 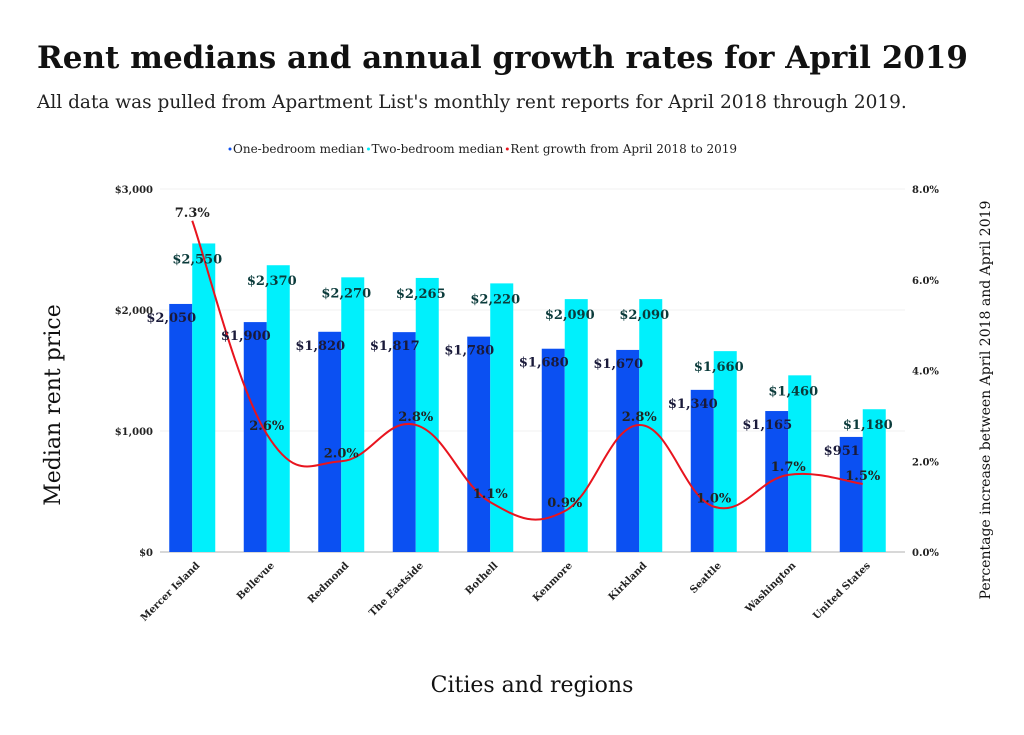 What do you see at coordinates (342, 453) in the screenshot?
I see `label-growth: 2.0%` at bounding box center [342, 453].